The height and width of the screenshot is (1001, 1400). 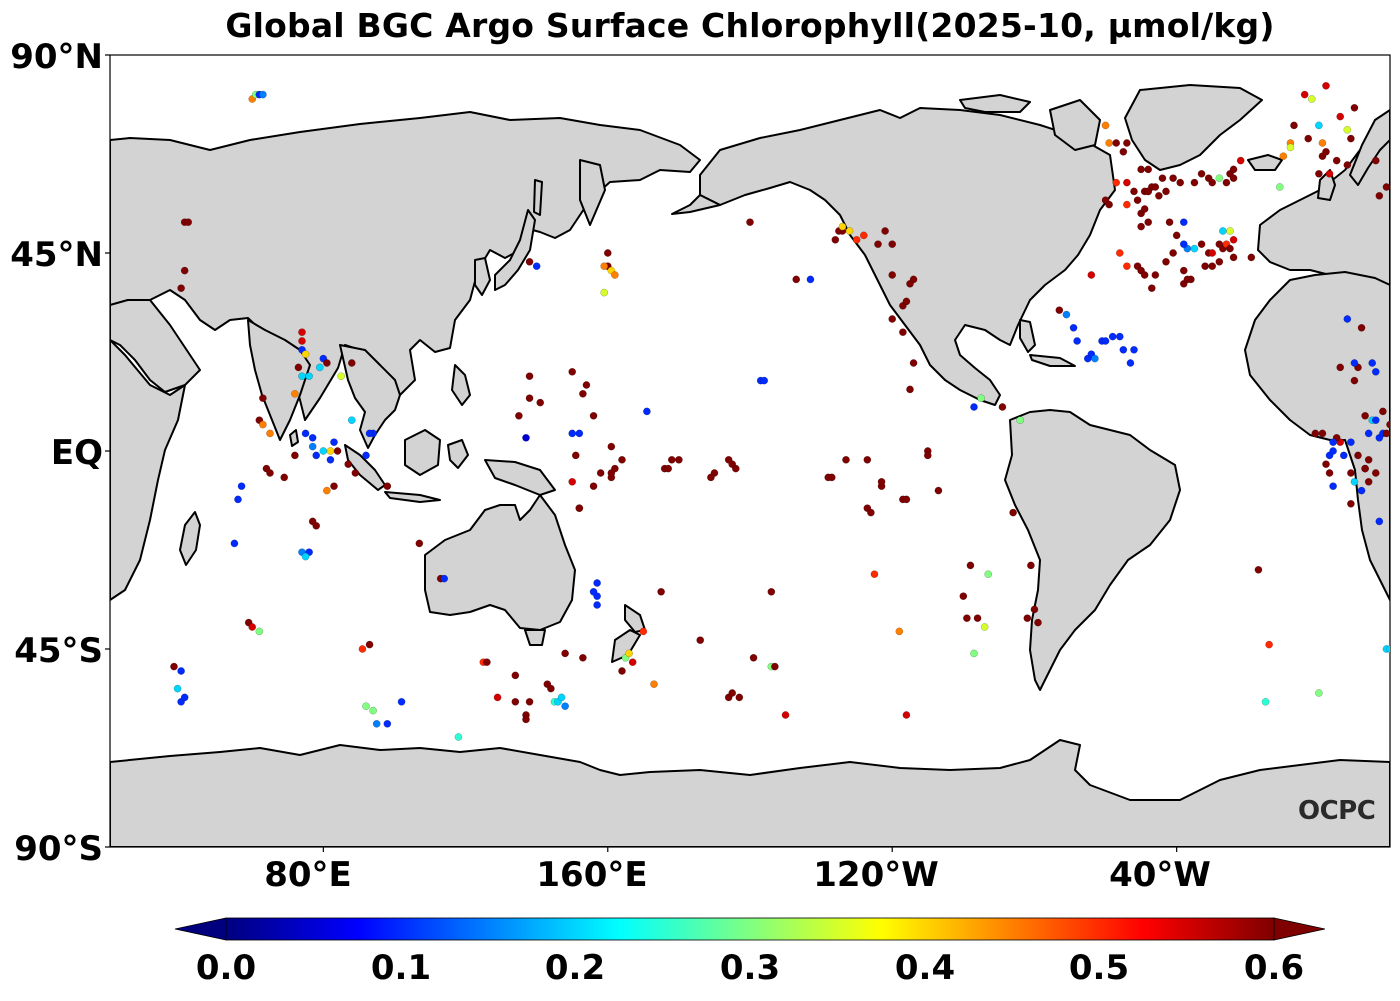 I want to click on north-america, so click(x=907, y=256).